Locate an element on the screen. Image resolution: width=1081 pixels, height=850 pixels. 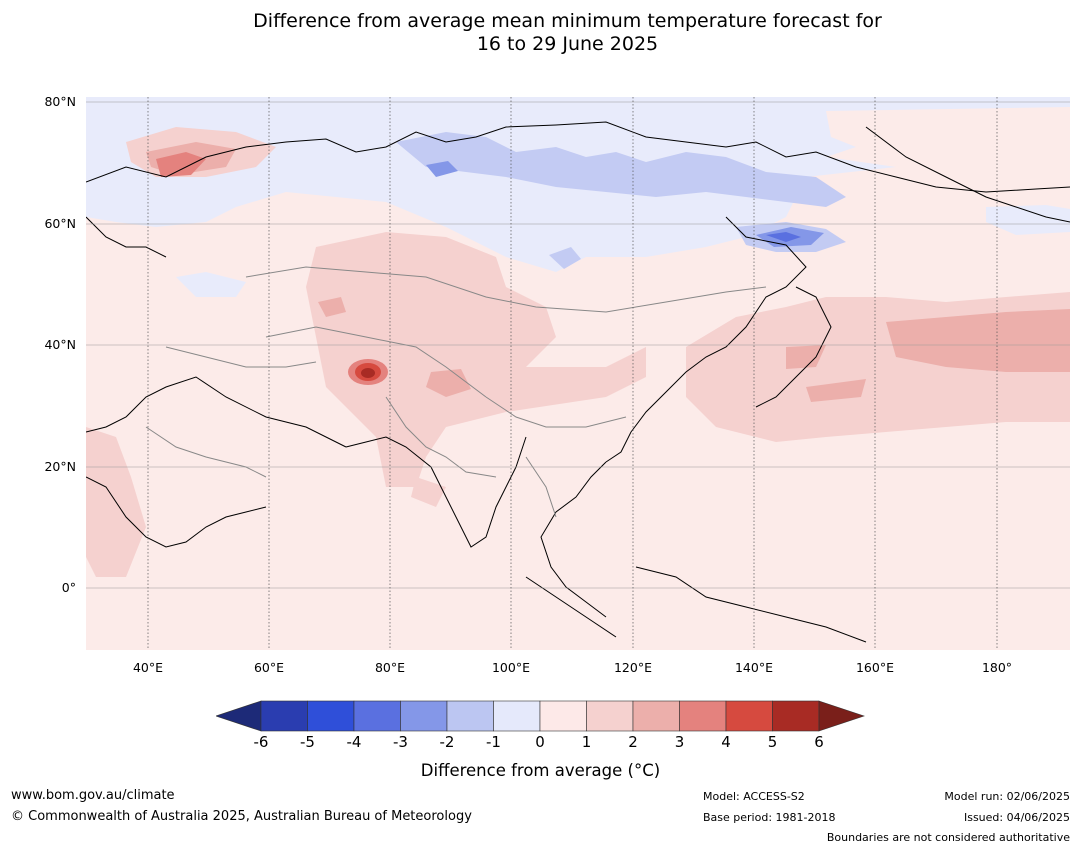
warm-region-india-east is located at coordinates (428, 492).